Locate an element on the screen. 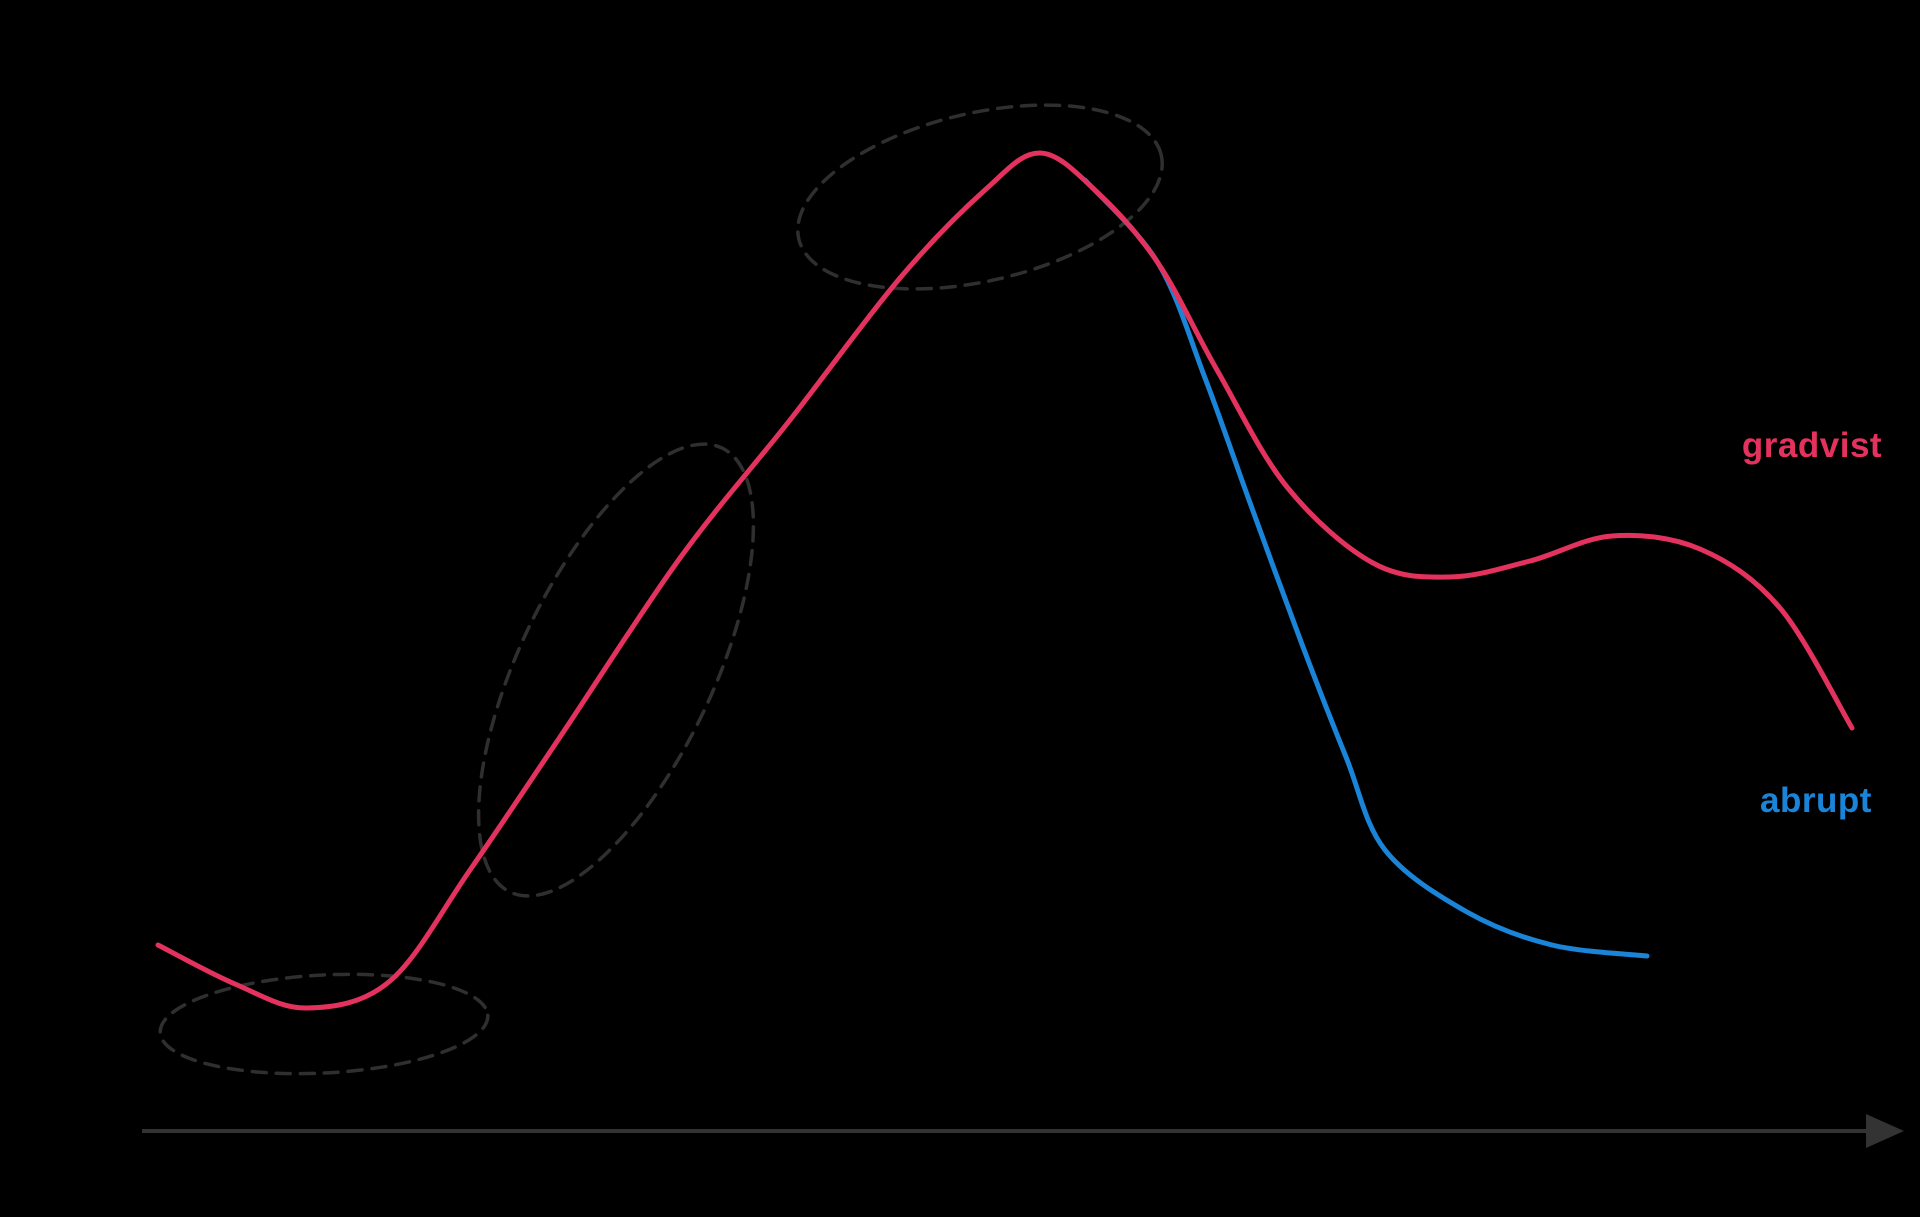 This screenshot has width=1920, height=1217. annotation-ellipse-dip is located at coordinates (324, 1024).